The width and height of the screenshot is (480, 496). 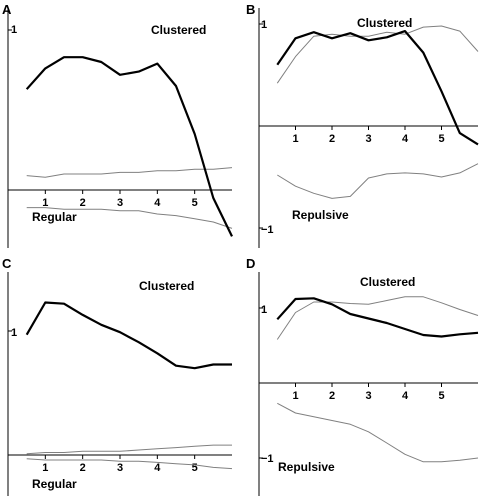 I want to click on panel-c-clustered-label: Clustered, so click(x=166, y=286).